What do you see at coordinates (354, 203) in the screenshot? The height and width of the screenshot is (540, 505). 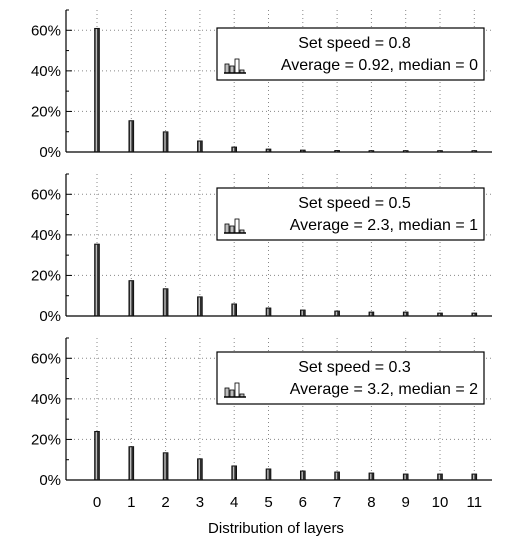 I see `legend-title: Set speed = 0.5` at bounding box center [354, 203].